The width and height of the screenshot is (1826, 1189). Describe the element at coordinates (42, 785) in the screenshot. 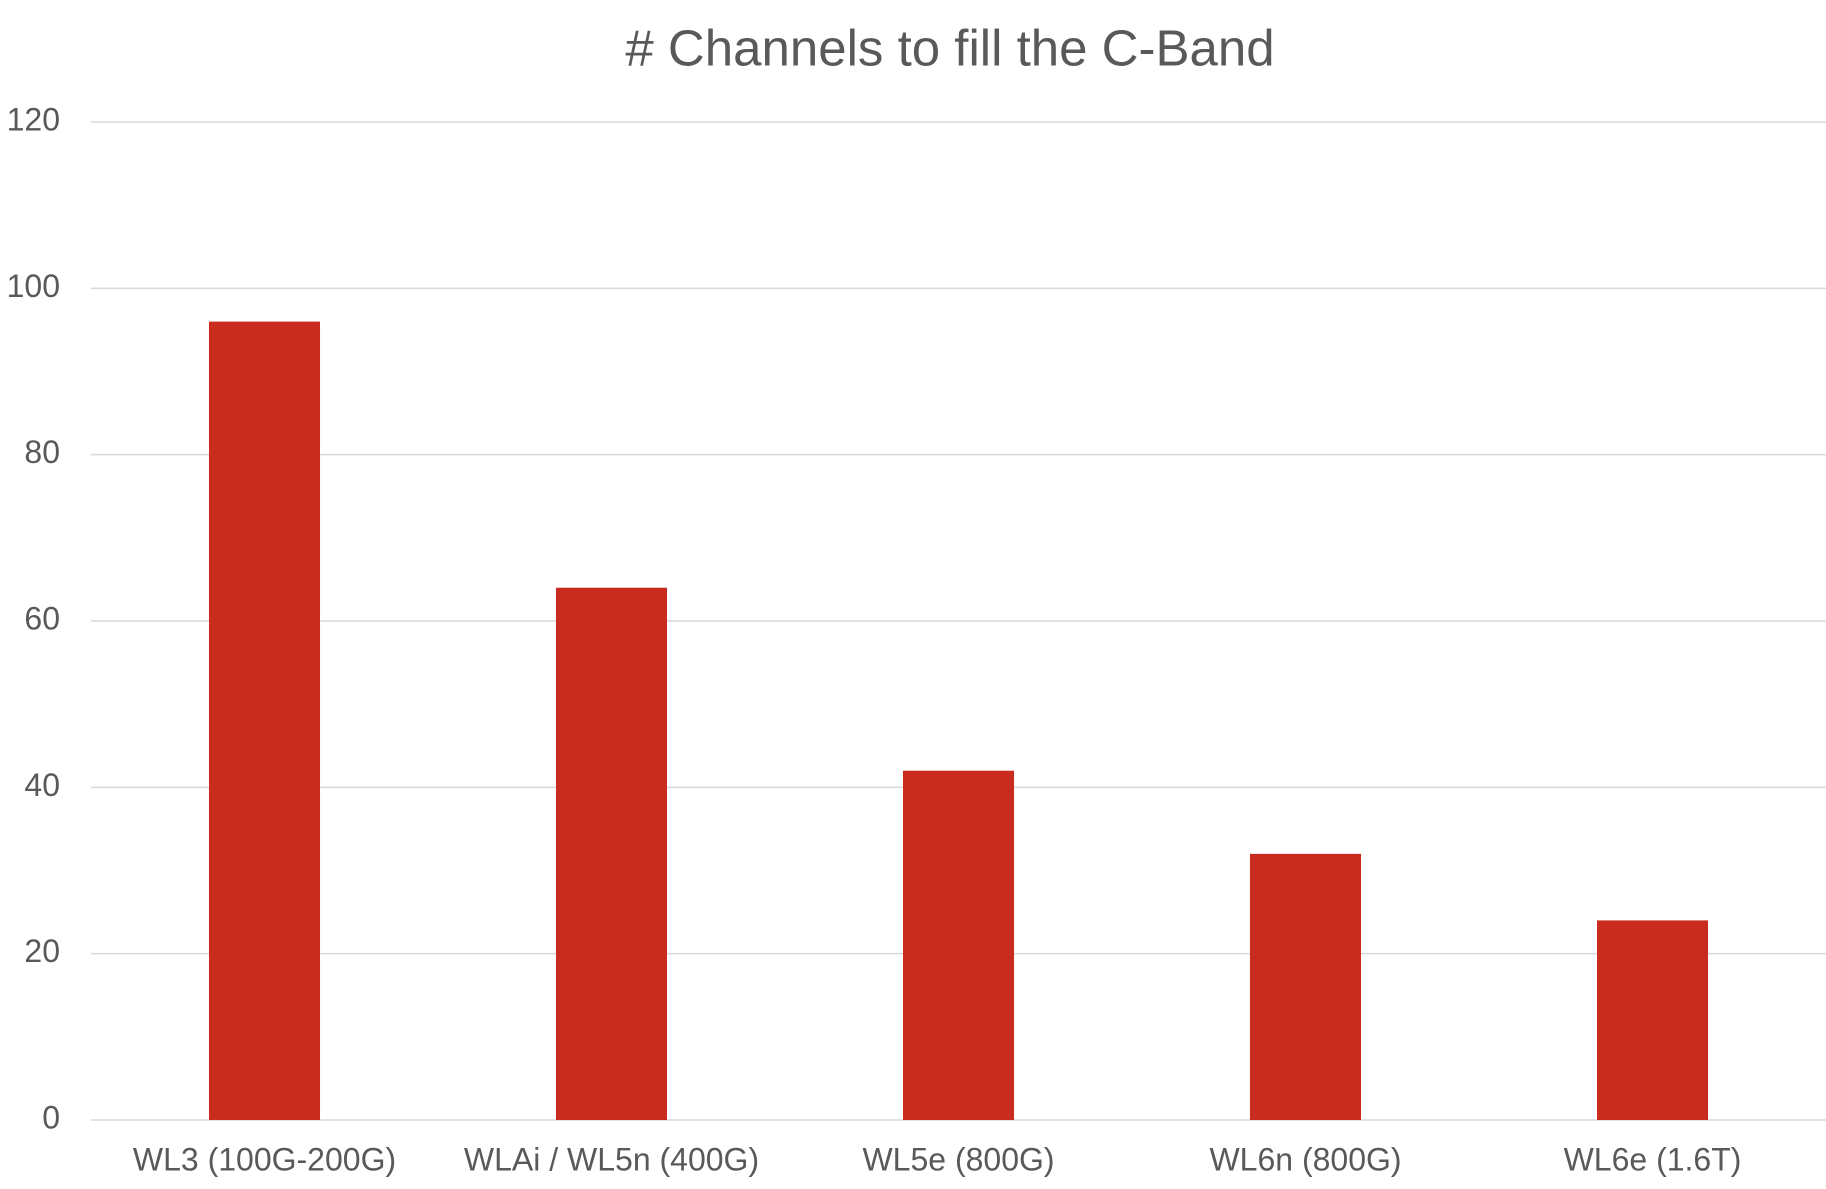

I see `y-tick-label: 40` at that location.